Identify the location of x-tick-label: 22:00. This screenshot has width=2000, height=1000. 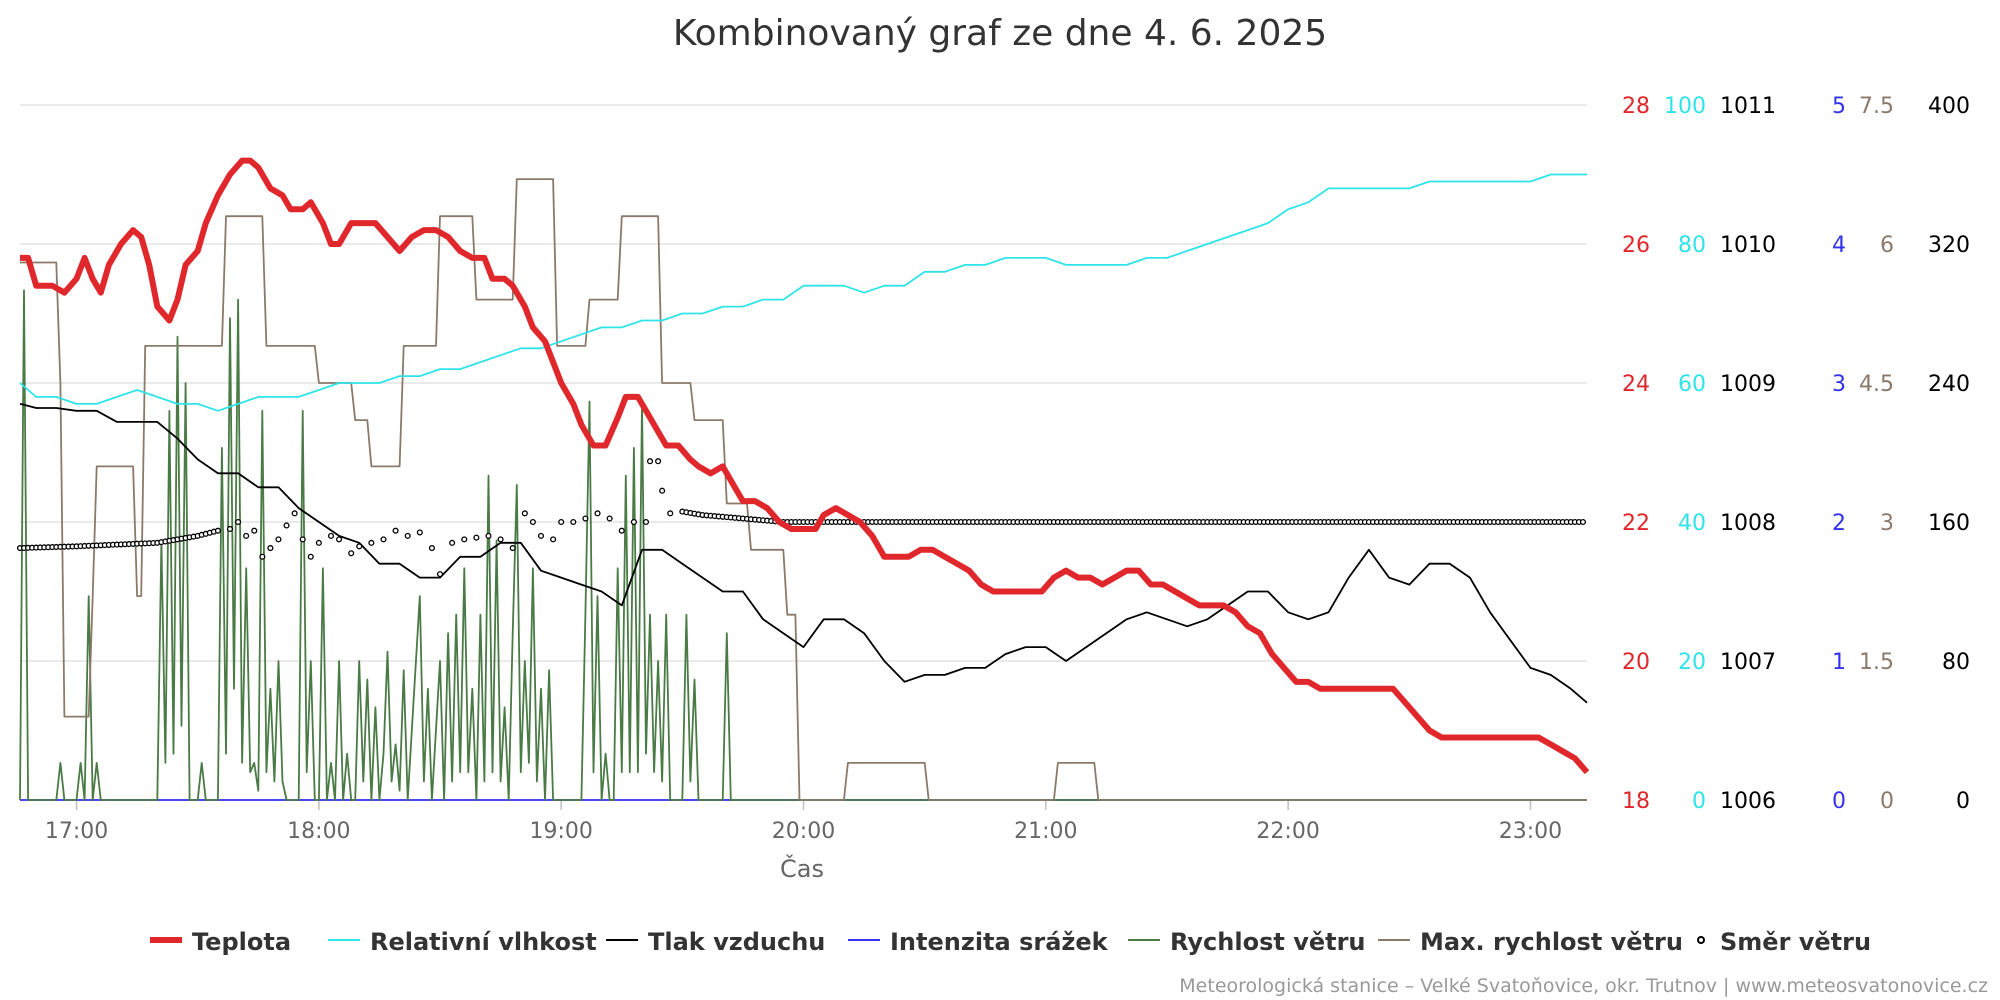
(1287, 831).